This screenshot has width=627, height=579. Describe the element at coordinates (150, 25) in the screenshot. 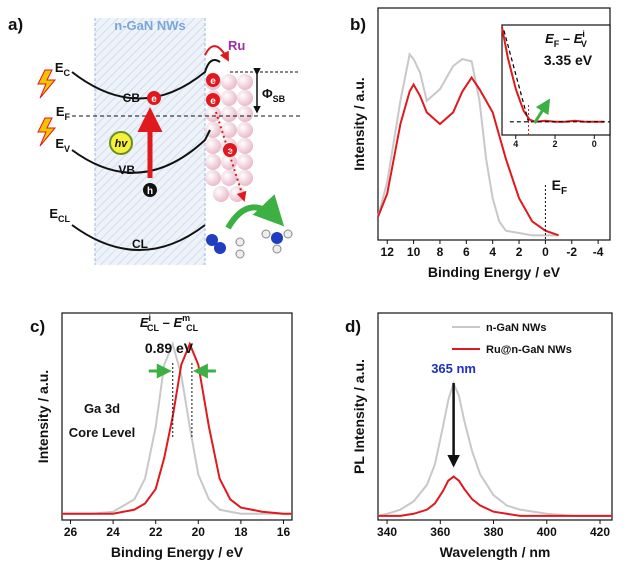

I see `region-label: n-GaN NWs` at that location.